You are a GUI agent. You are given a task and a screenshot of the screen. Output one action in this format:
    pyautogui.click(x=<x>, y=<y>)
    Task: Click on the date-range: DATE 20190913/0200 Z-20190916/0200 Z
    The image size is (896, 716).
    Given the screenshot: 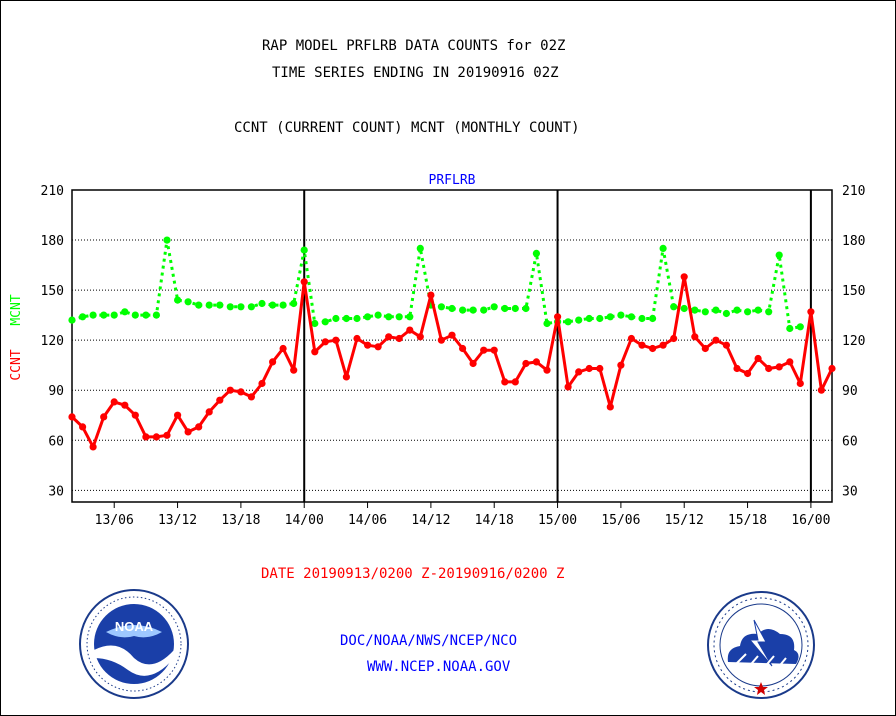 What is the action you would take?
    pyautogui.click(x=413, y=574)
    